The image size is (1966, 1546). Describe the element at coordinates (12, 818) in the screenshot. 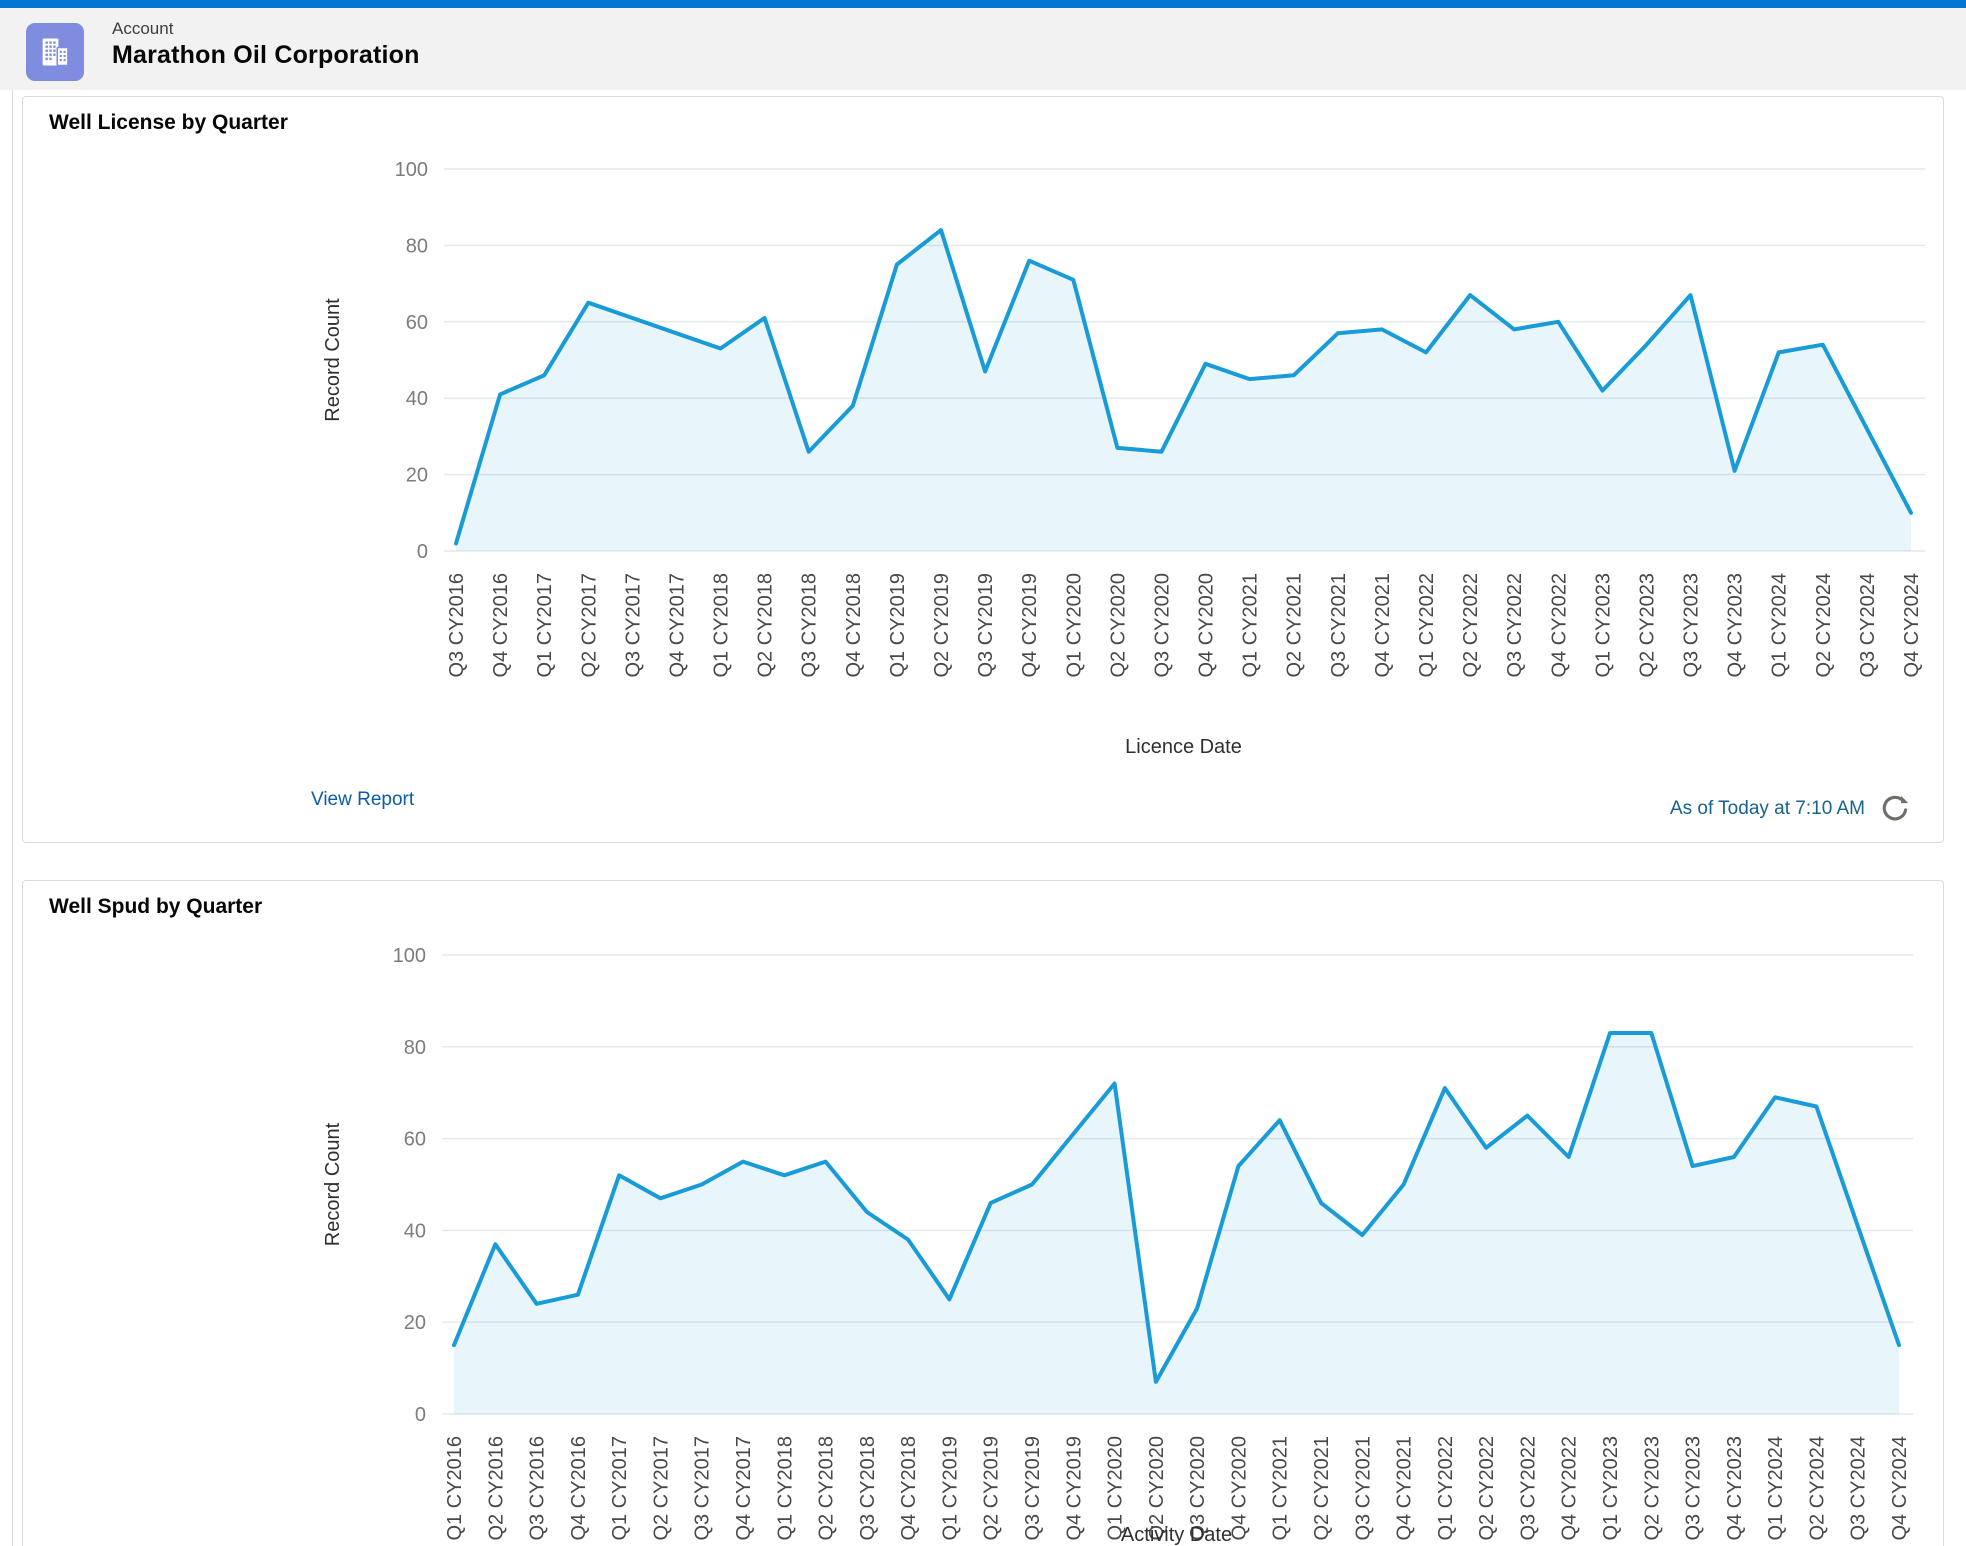

I see `panel-divider` at that location.